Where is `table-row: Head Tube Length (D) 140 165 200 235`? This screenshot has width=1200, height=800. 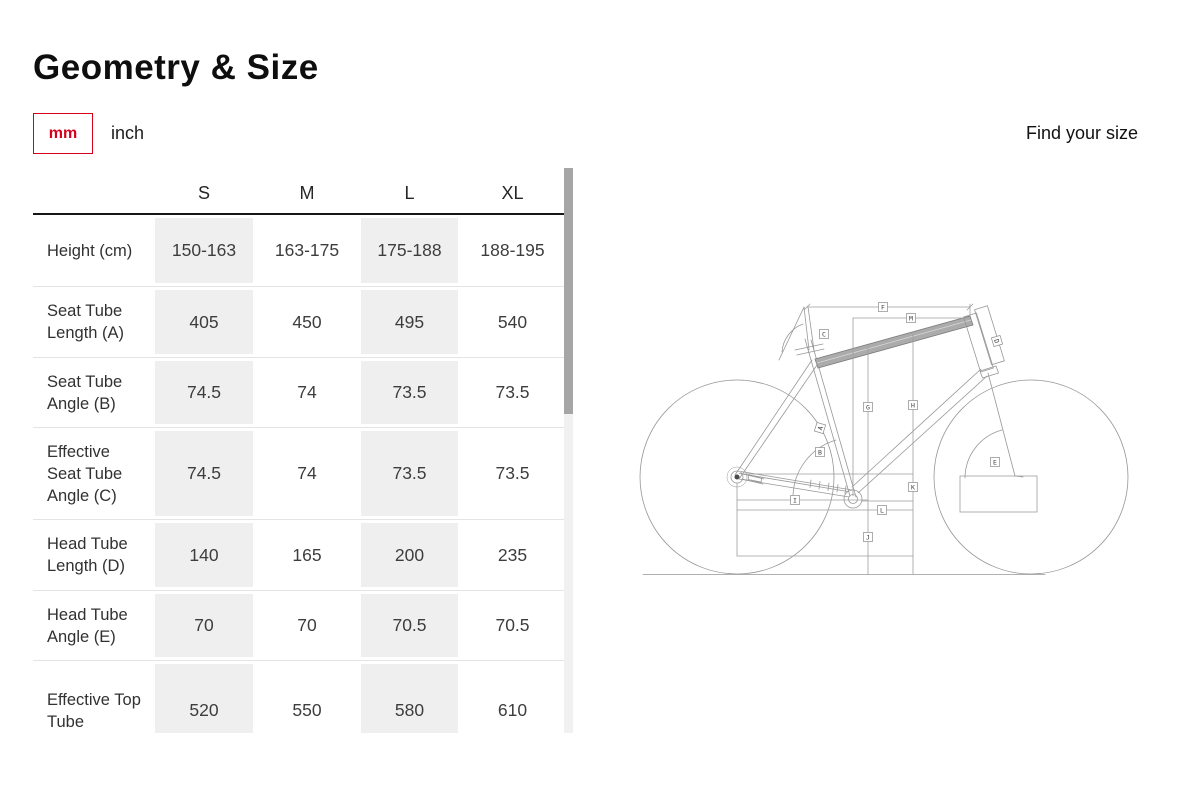
table-row: Head Tube Length (D) 140 165 200 235 is located at coordinates (298, 555).